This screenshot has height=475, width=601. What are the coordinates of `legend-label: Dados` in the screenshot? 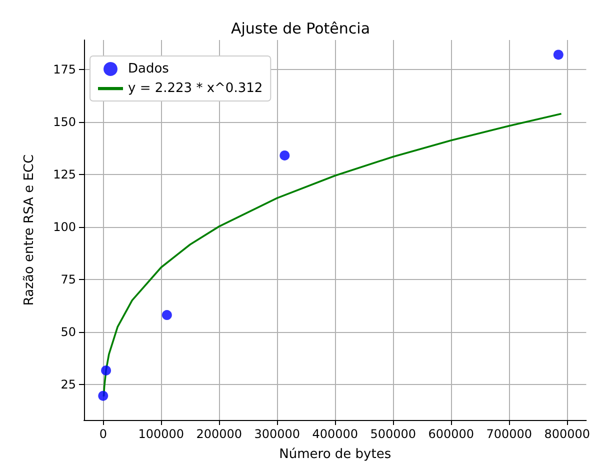 It's located at (149, 69).